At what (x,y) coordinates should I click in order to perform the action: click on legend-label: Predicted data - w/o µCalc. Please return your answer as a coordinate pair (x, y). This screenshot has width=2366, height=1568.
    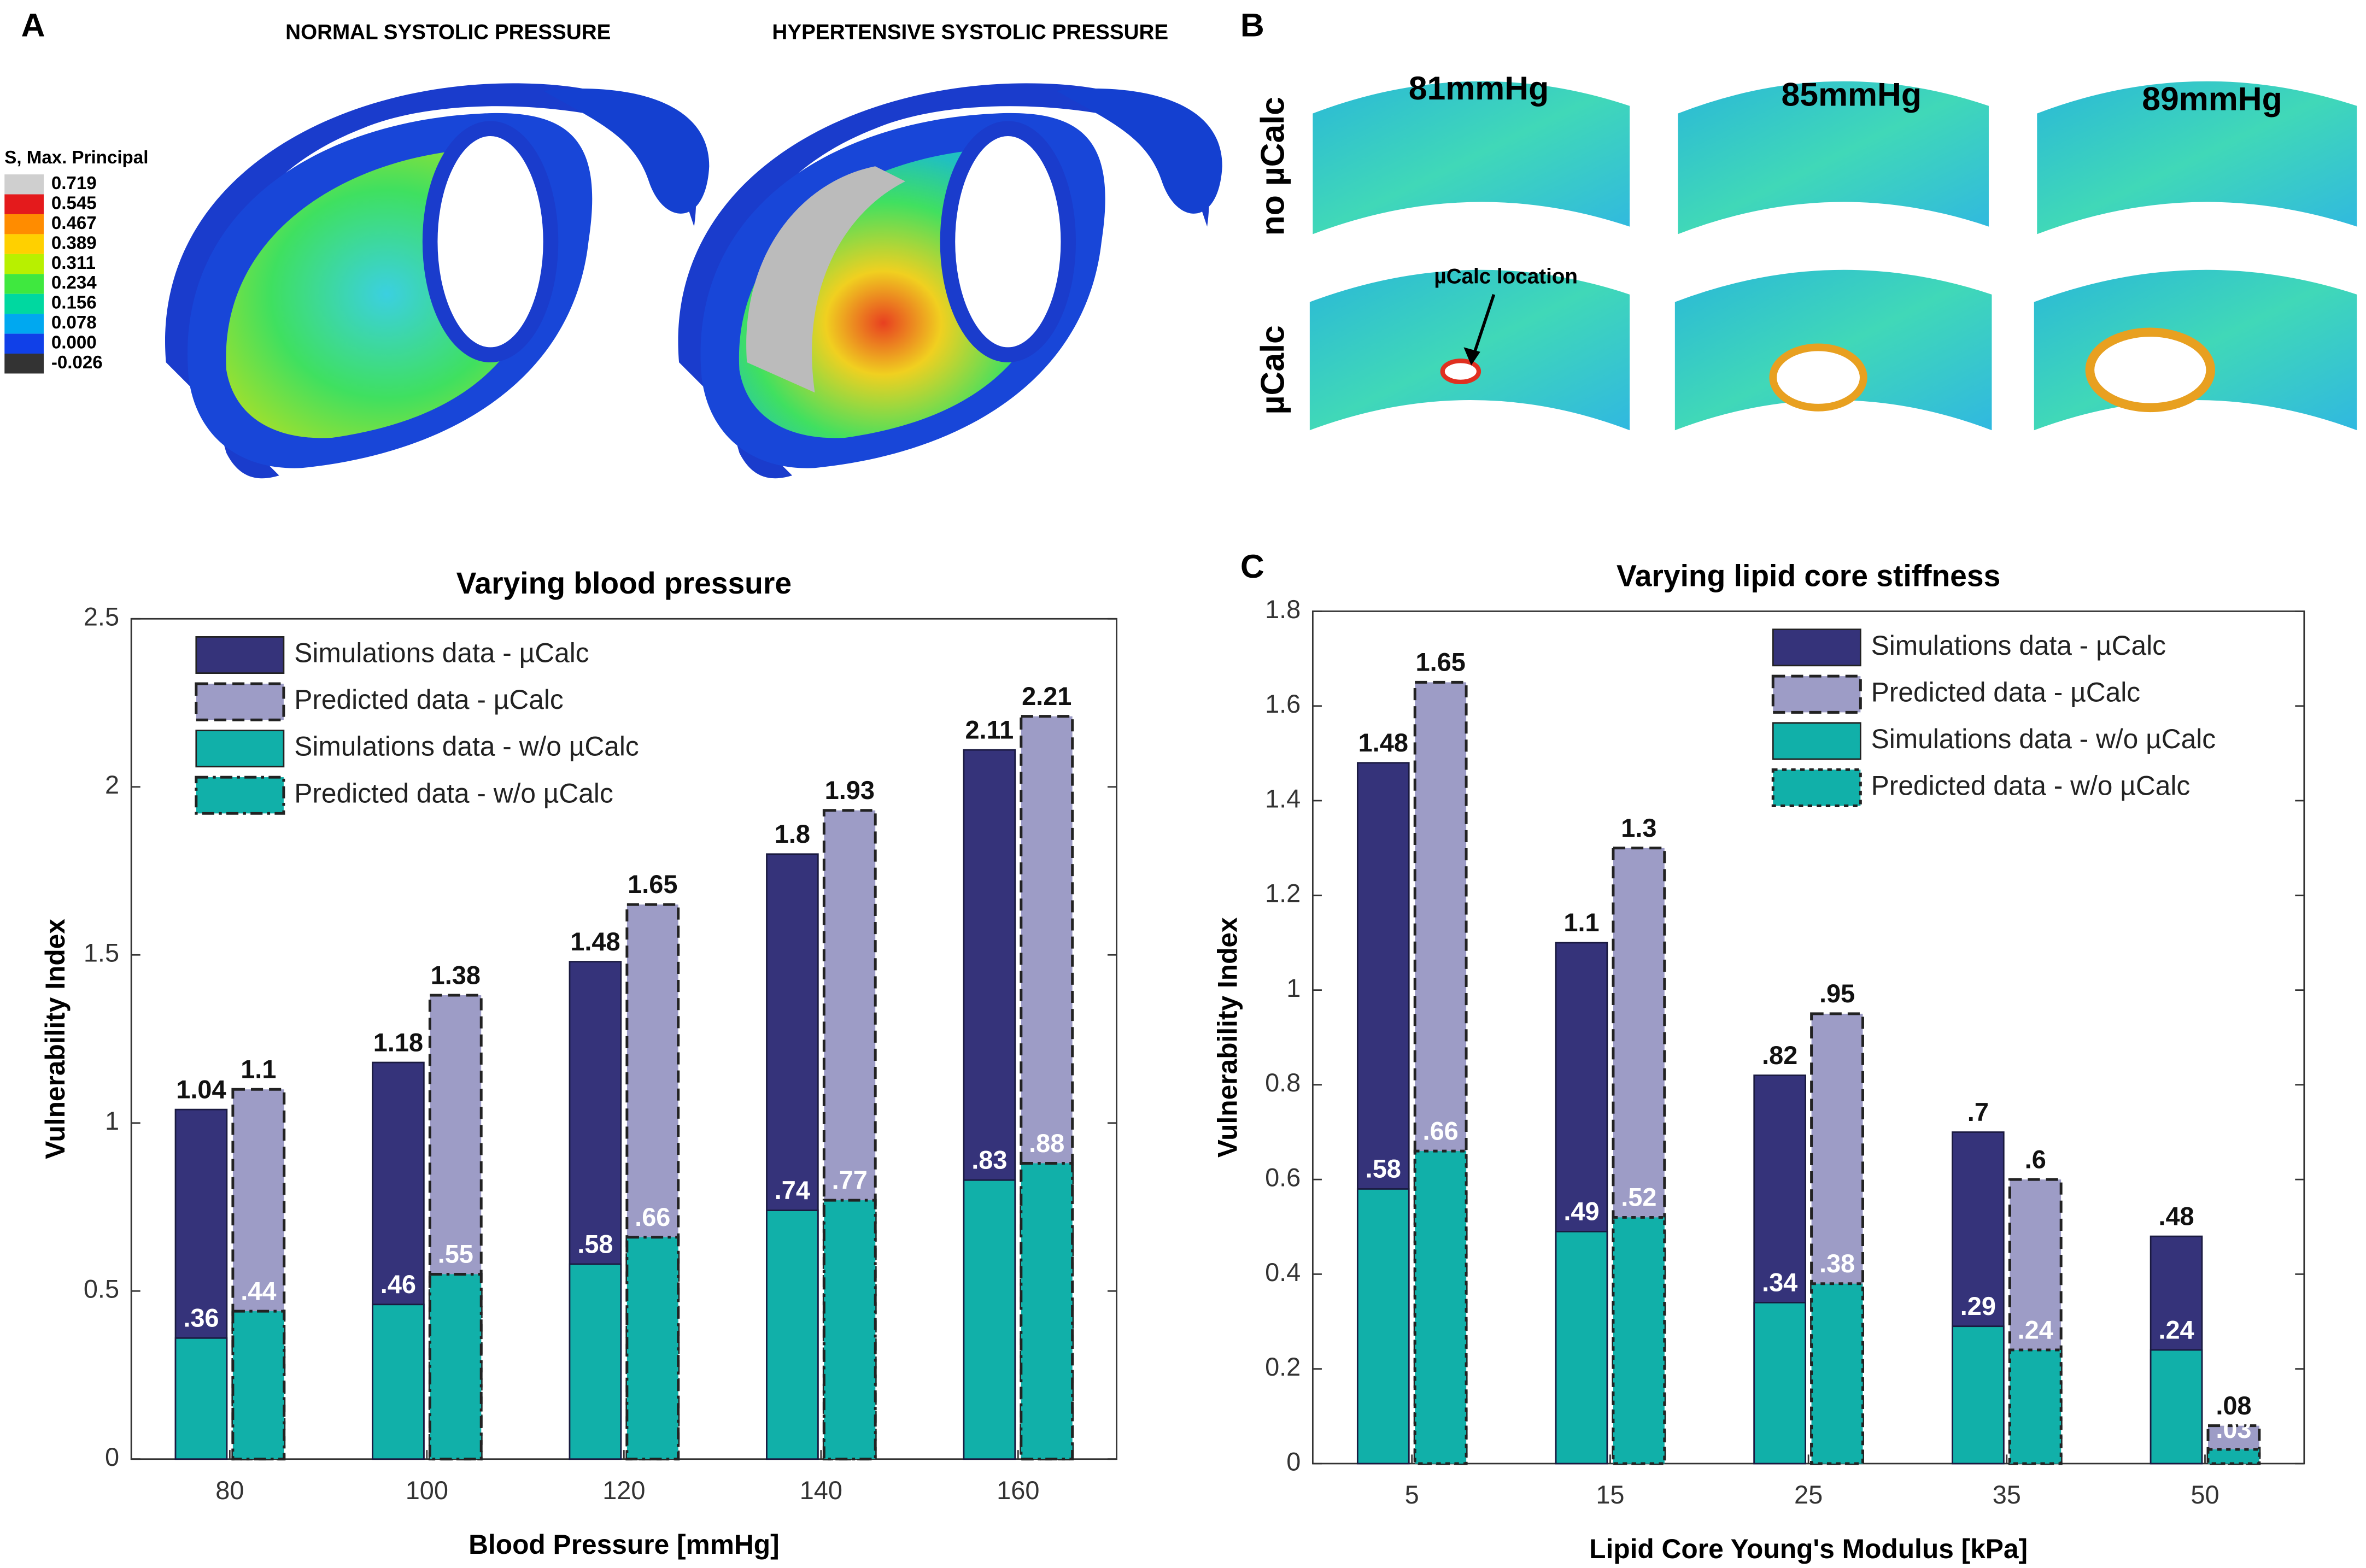
    Looking at the image, I should click on (453, 793).